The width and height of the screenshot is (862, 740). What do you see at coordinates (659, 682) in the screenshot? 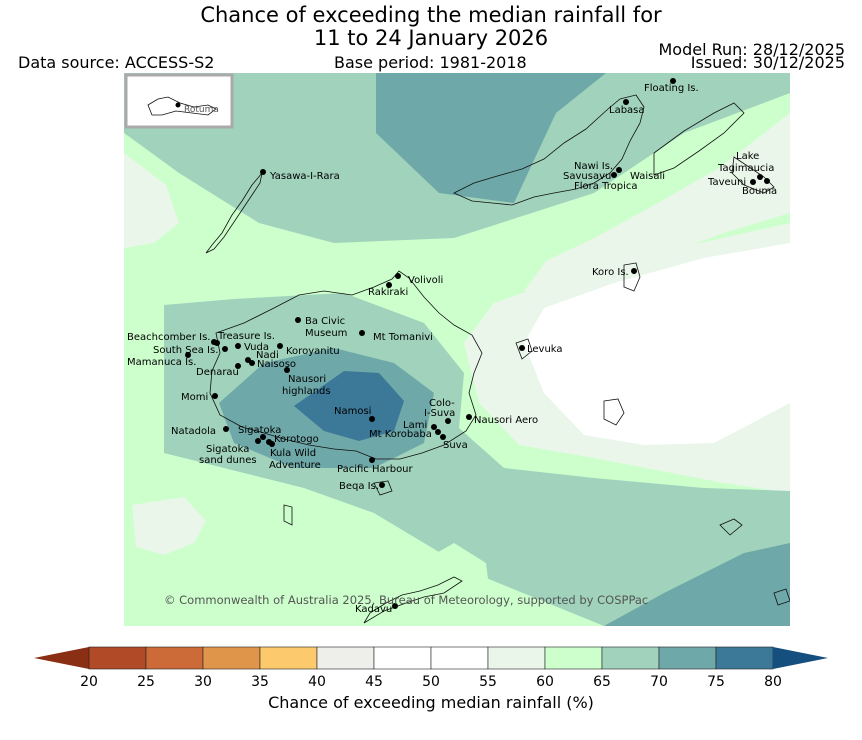
I see `colorbar-tick-label: 70` at bounding box center [659, 682].